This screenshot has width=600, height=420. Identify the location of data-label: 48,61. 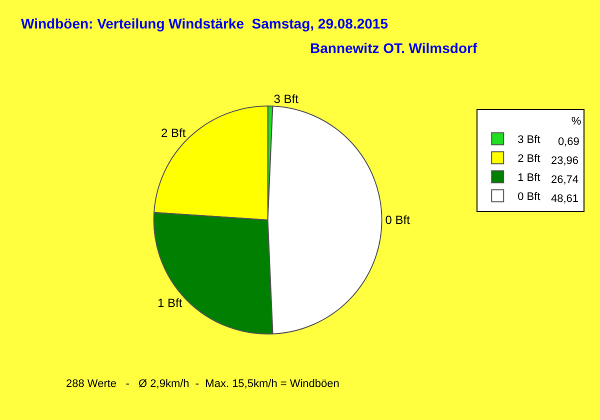
(565, 199).